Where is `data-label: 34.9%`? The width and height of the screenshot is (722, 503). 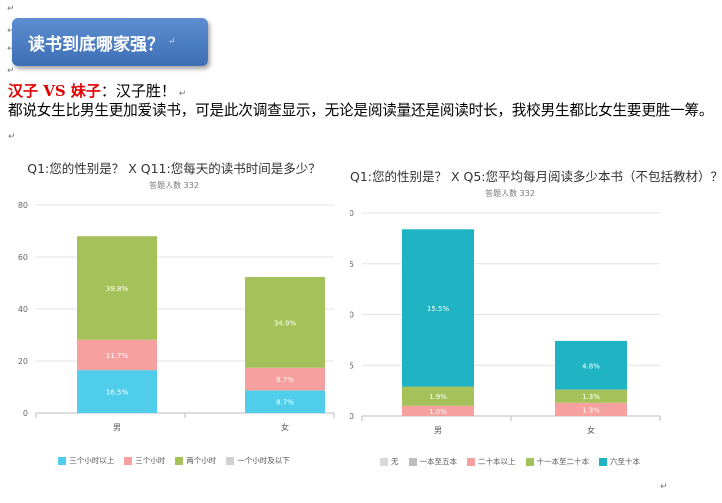
data-label: 34.9% is located at coordinates (285, 323).